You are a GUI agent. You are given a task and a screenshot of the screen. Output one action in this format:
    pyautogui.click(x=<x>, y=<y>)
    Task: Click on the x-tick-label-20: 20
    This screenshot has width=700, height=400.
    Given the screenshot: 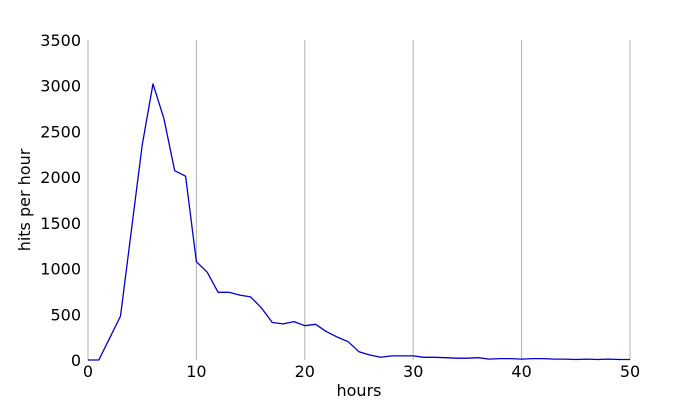 What is the action you would take?
    pyautogui.click(x=305, y=371)
    